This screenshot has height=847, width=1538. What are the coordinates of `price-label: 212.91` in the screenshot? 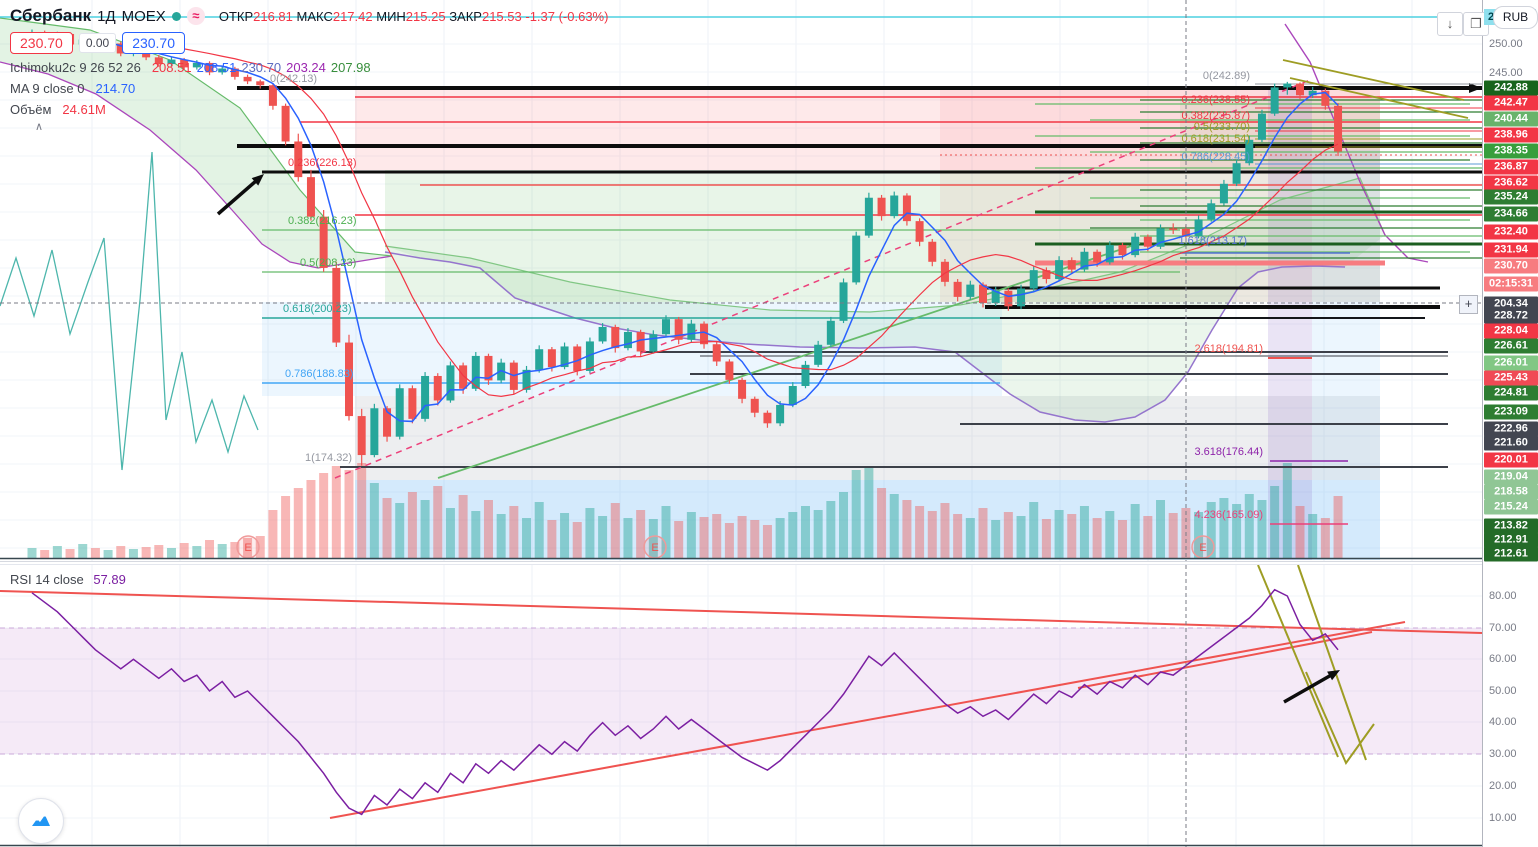 It's located at (1511, 540).